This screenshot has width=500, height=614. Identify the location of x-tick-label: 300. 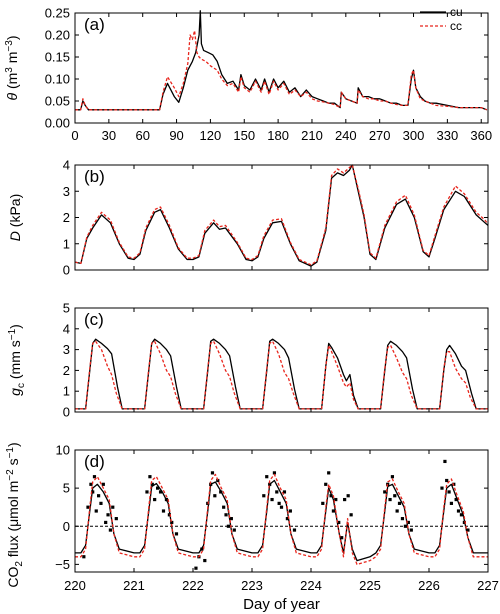
(414, 135).